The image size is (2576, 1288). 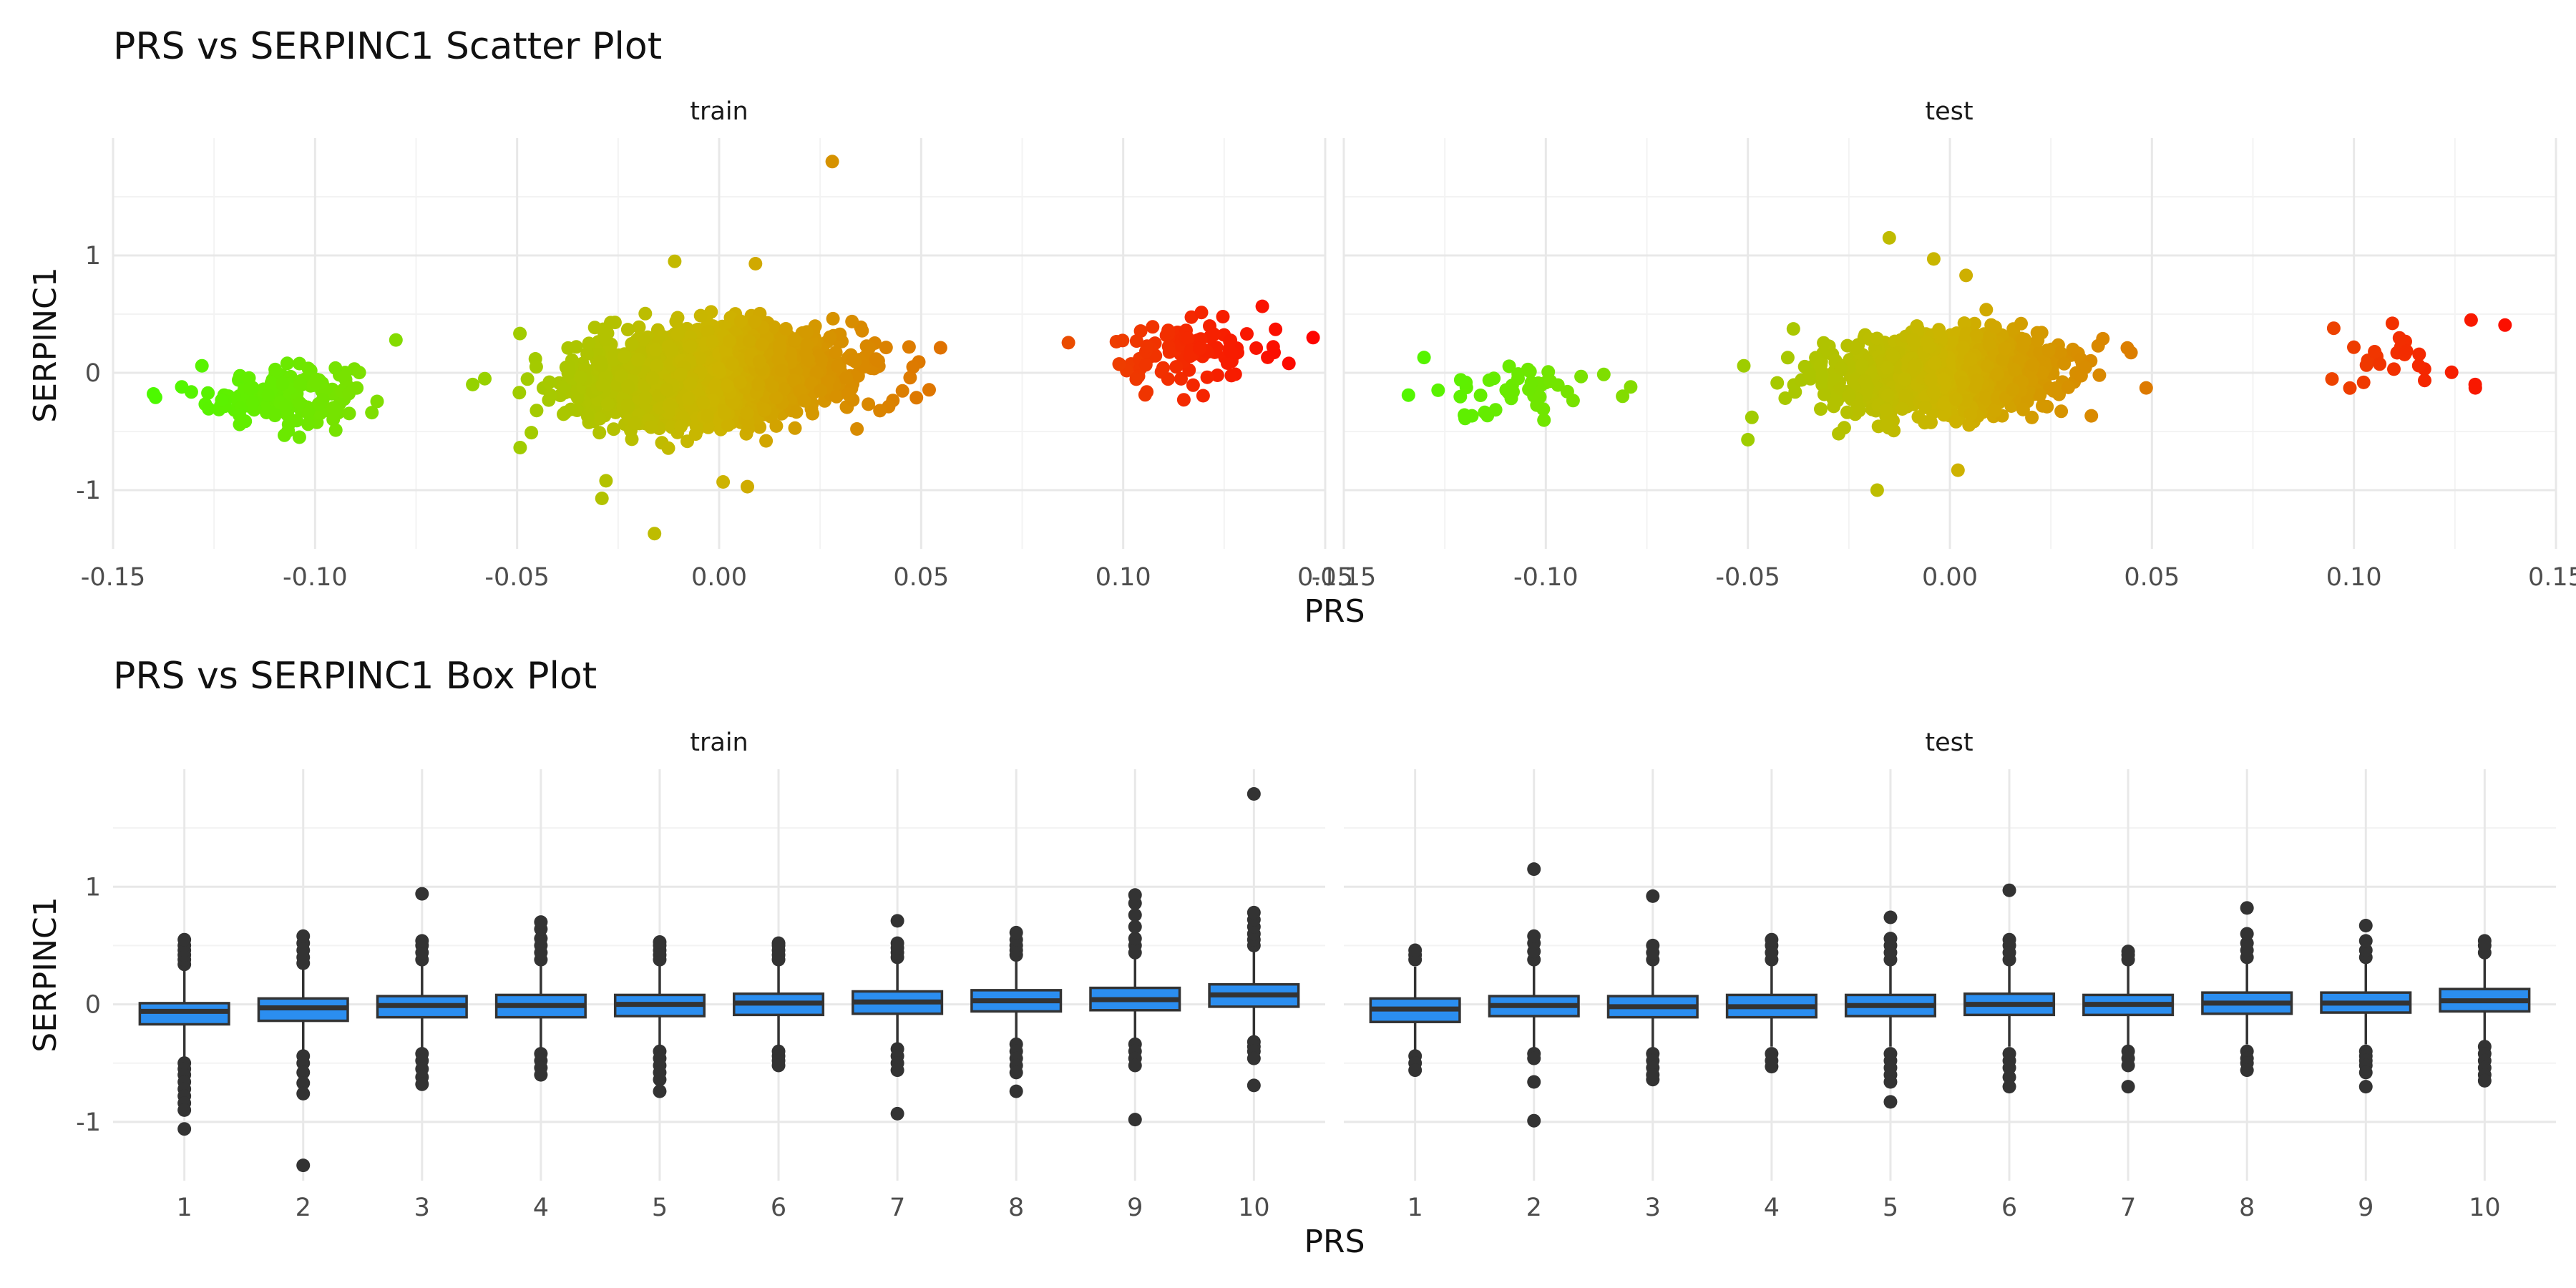 I want to click on y-tick-label: 0, so click(x=93, y=373).